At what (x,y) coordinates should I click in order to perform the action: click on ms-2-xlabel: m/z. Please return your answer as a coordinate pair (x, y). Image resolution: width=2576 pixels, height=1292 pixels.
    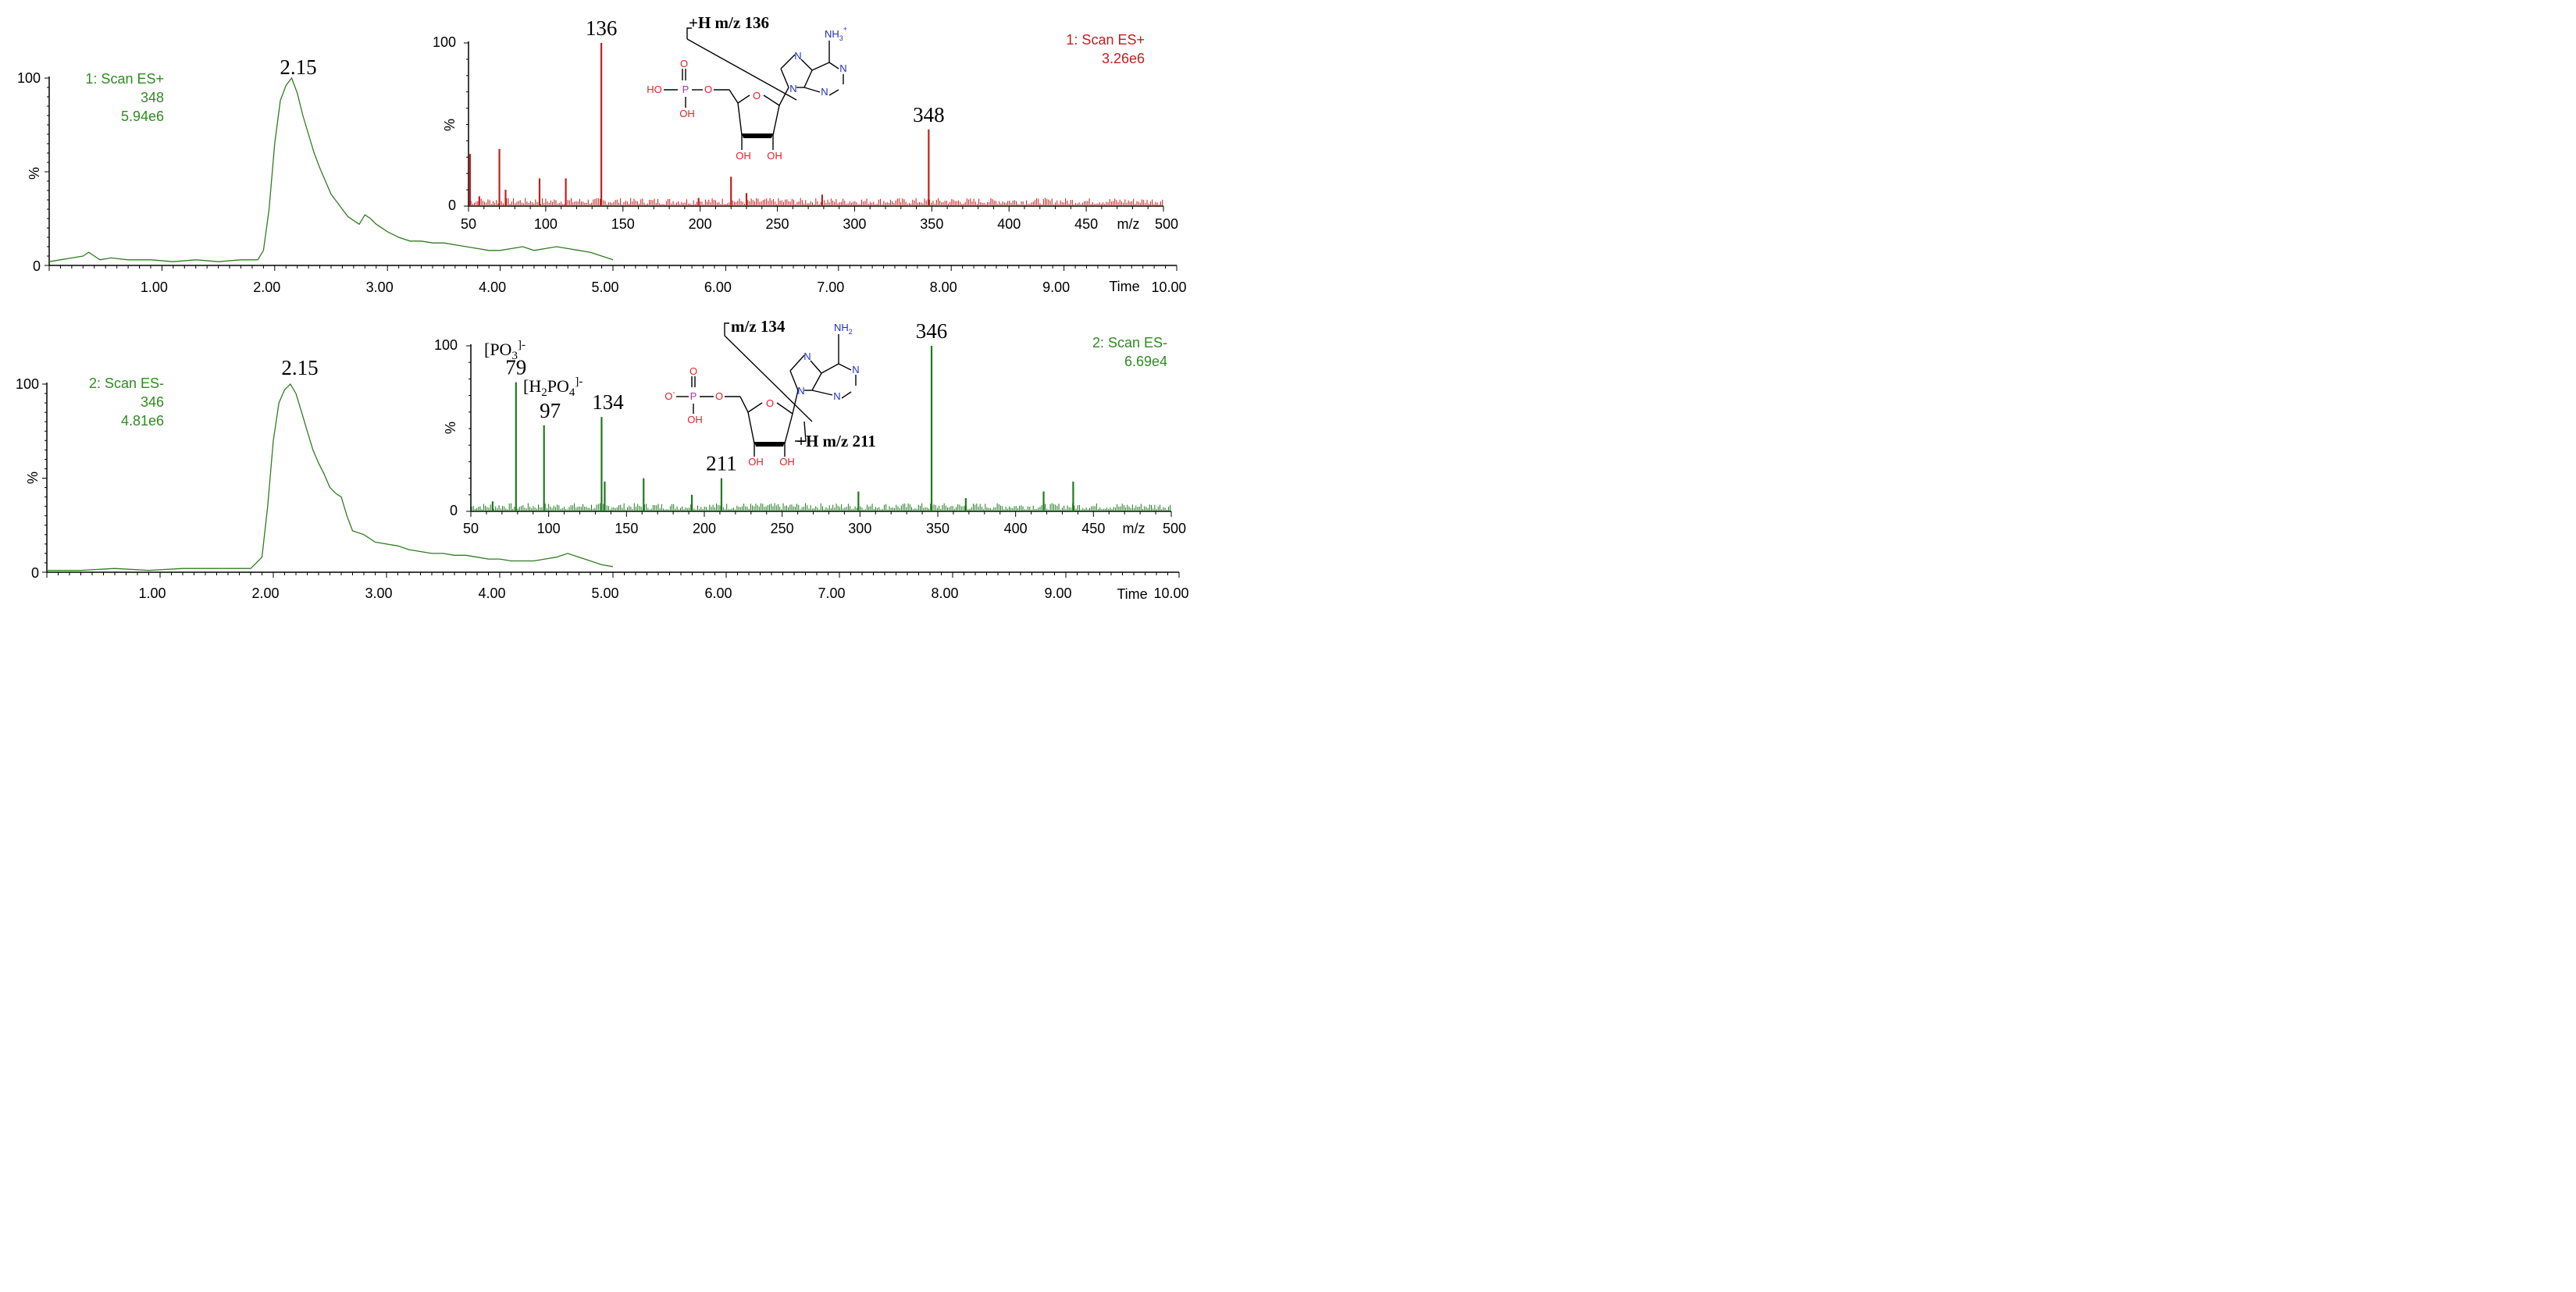
    Looking at the image, I should click on (1134, 528).